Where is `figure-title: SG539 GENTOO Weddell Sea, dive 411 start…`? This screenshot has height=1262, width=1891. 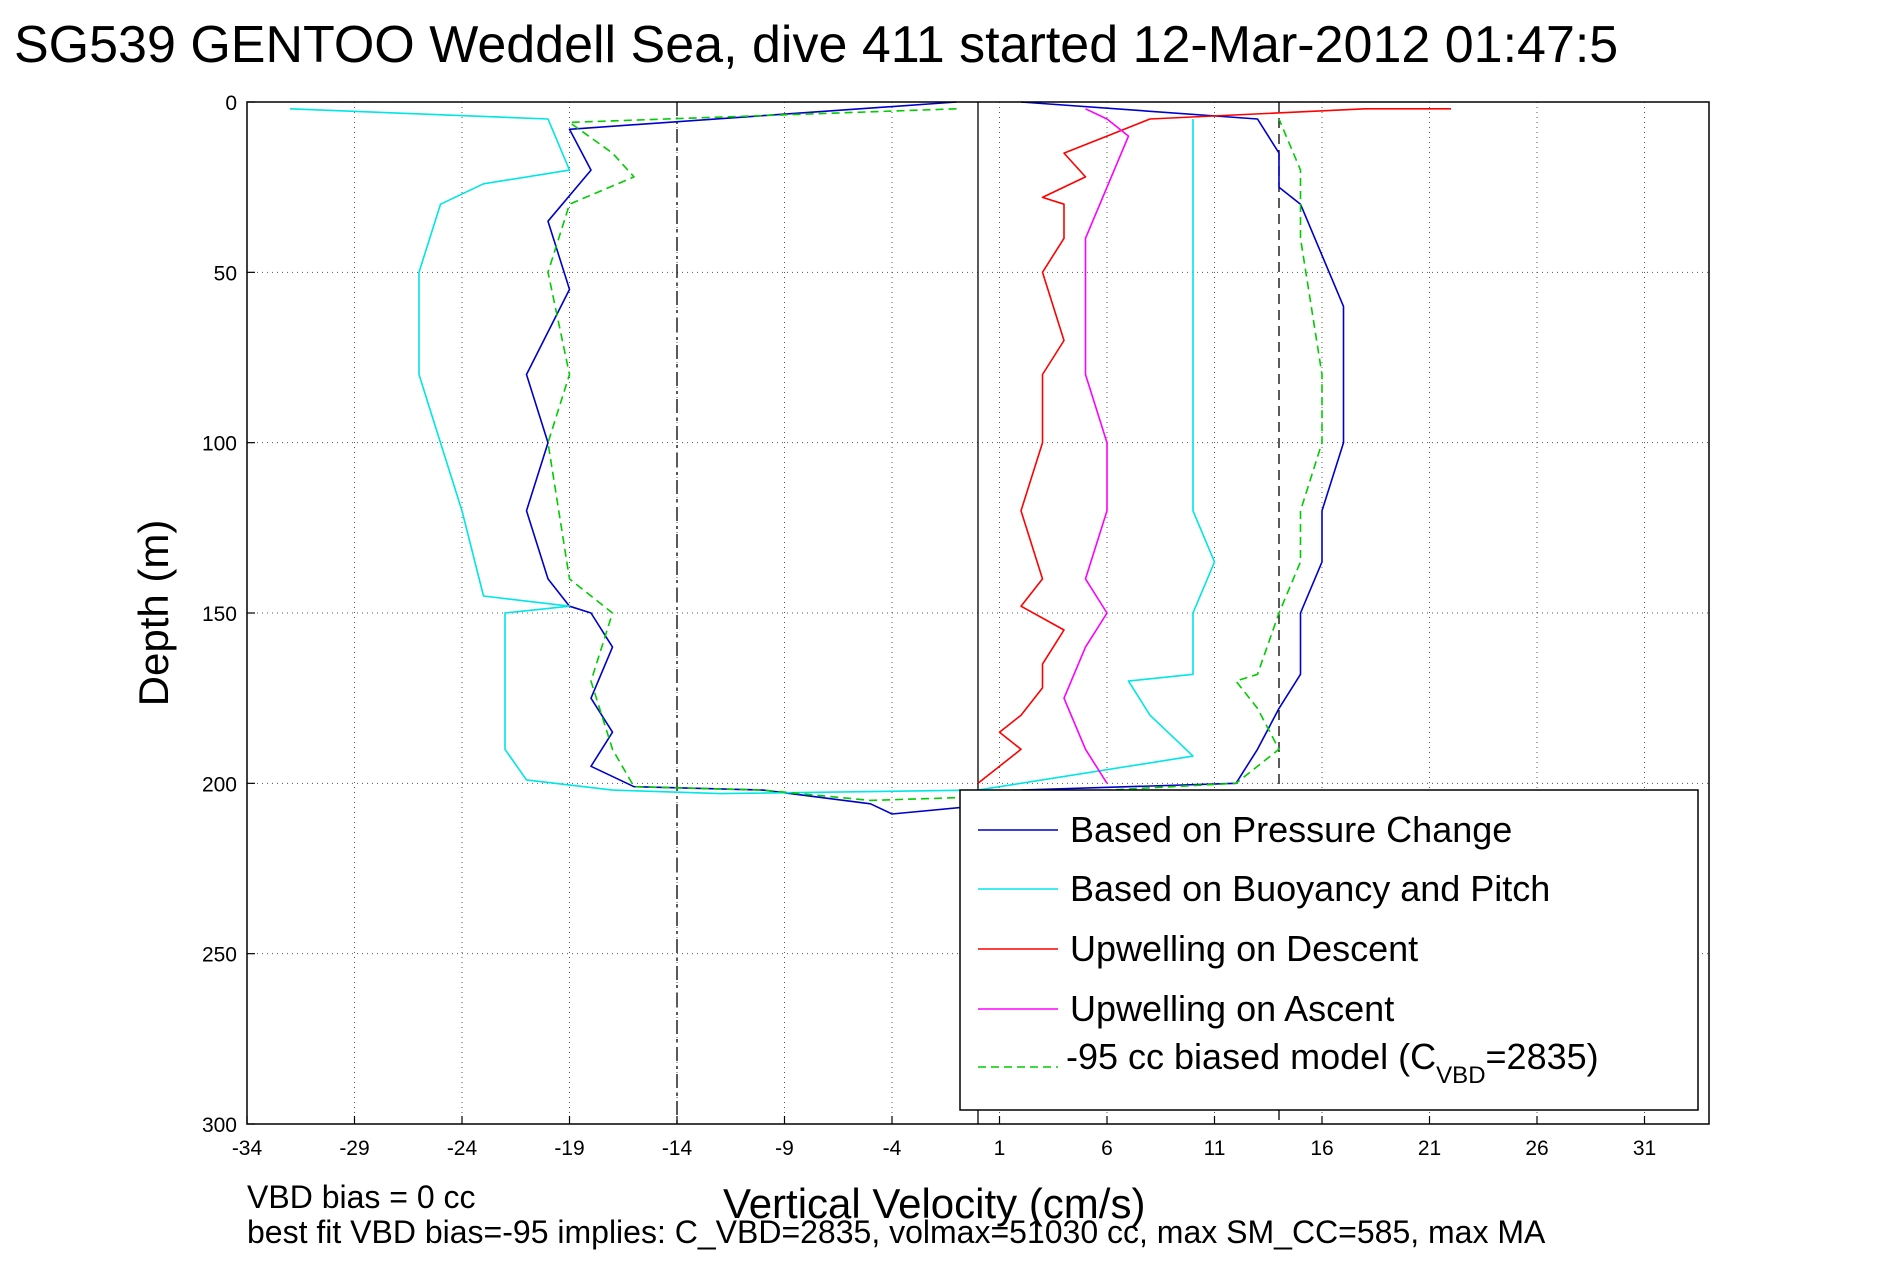
figure-title: SG539 GENTOO Weddell Sea, dive 411 start… is located at coordinates (816, 45).